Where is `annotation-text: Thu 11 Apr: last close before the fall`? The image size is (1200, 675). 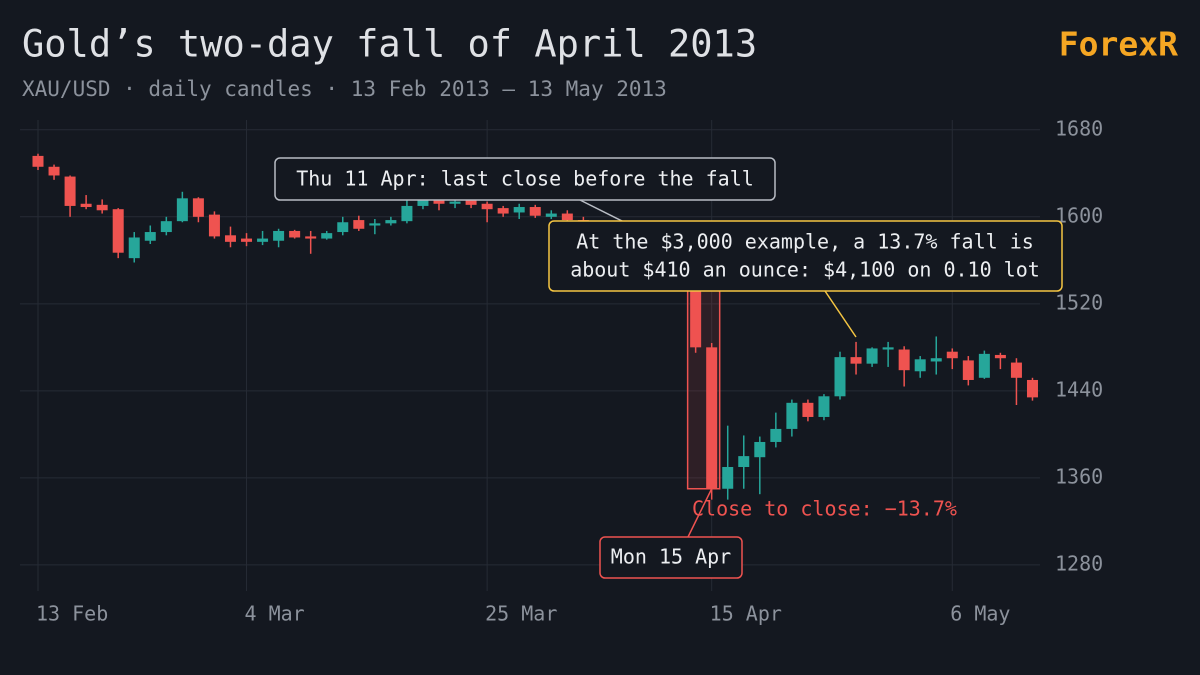
annotation-text: Thu 11 Apr: last close before the fall is located at coordinates (525, 179).